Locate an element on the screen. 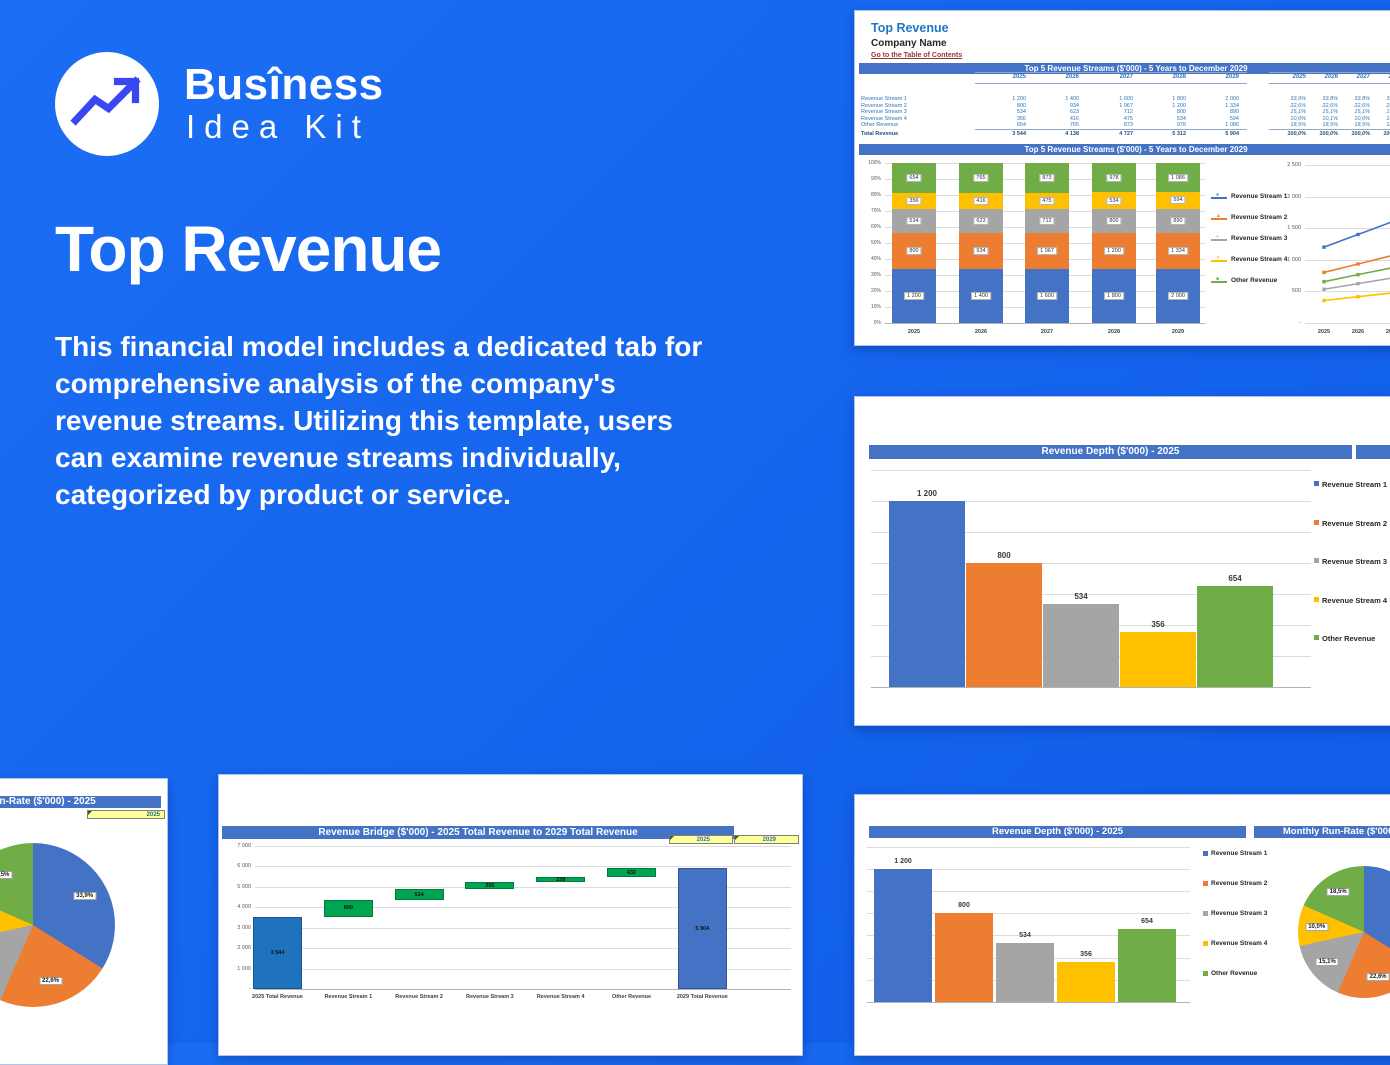 The image size is (1390, 1065). stacked-segment-label: 765 is located at coordinates (981, 177).